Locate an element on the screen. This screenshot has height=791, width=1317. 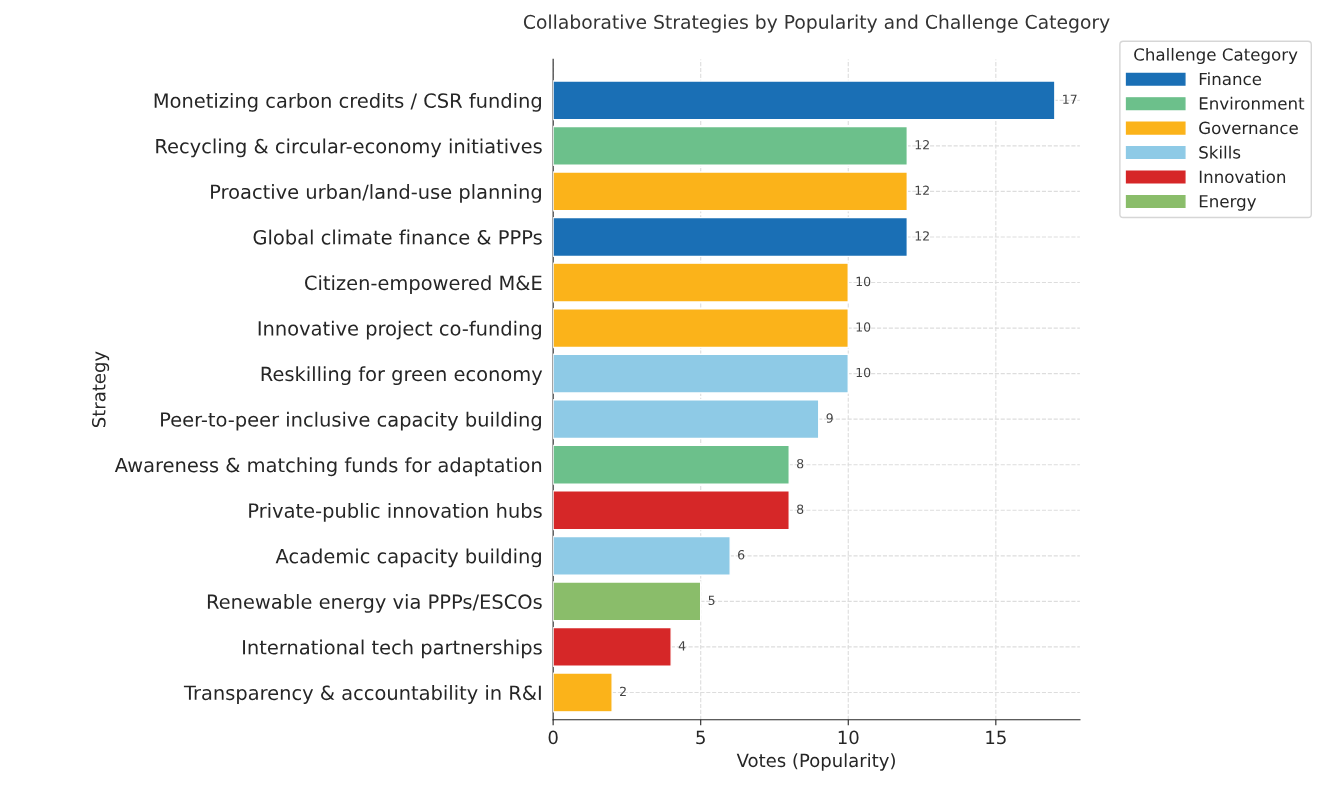
y-tick-label: Citizen-empowered M&E is located at coordinates (423, 284).